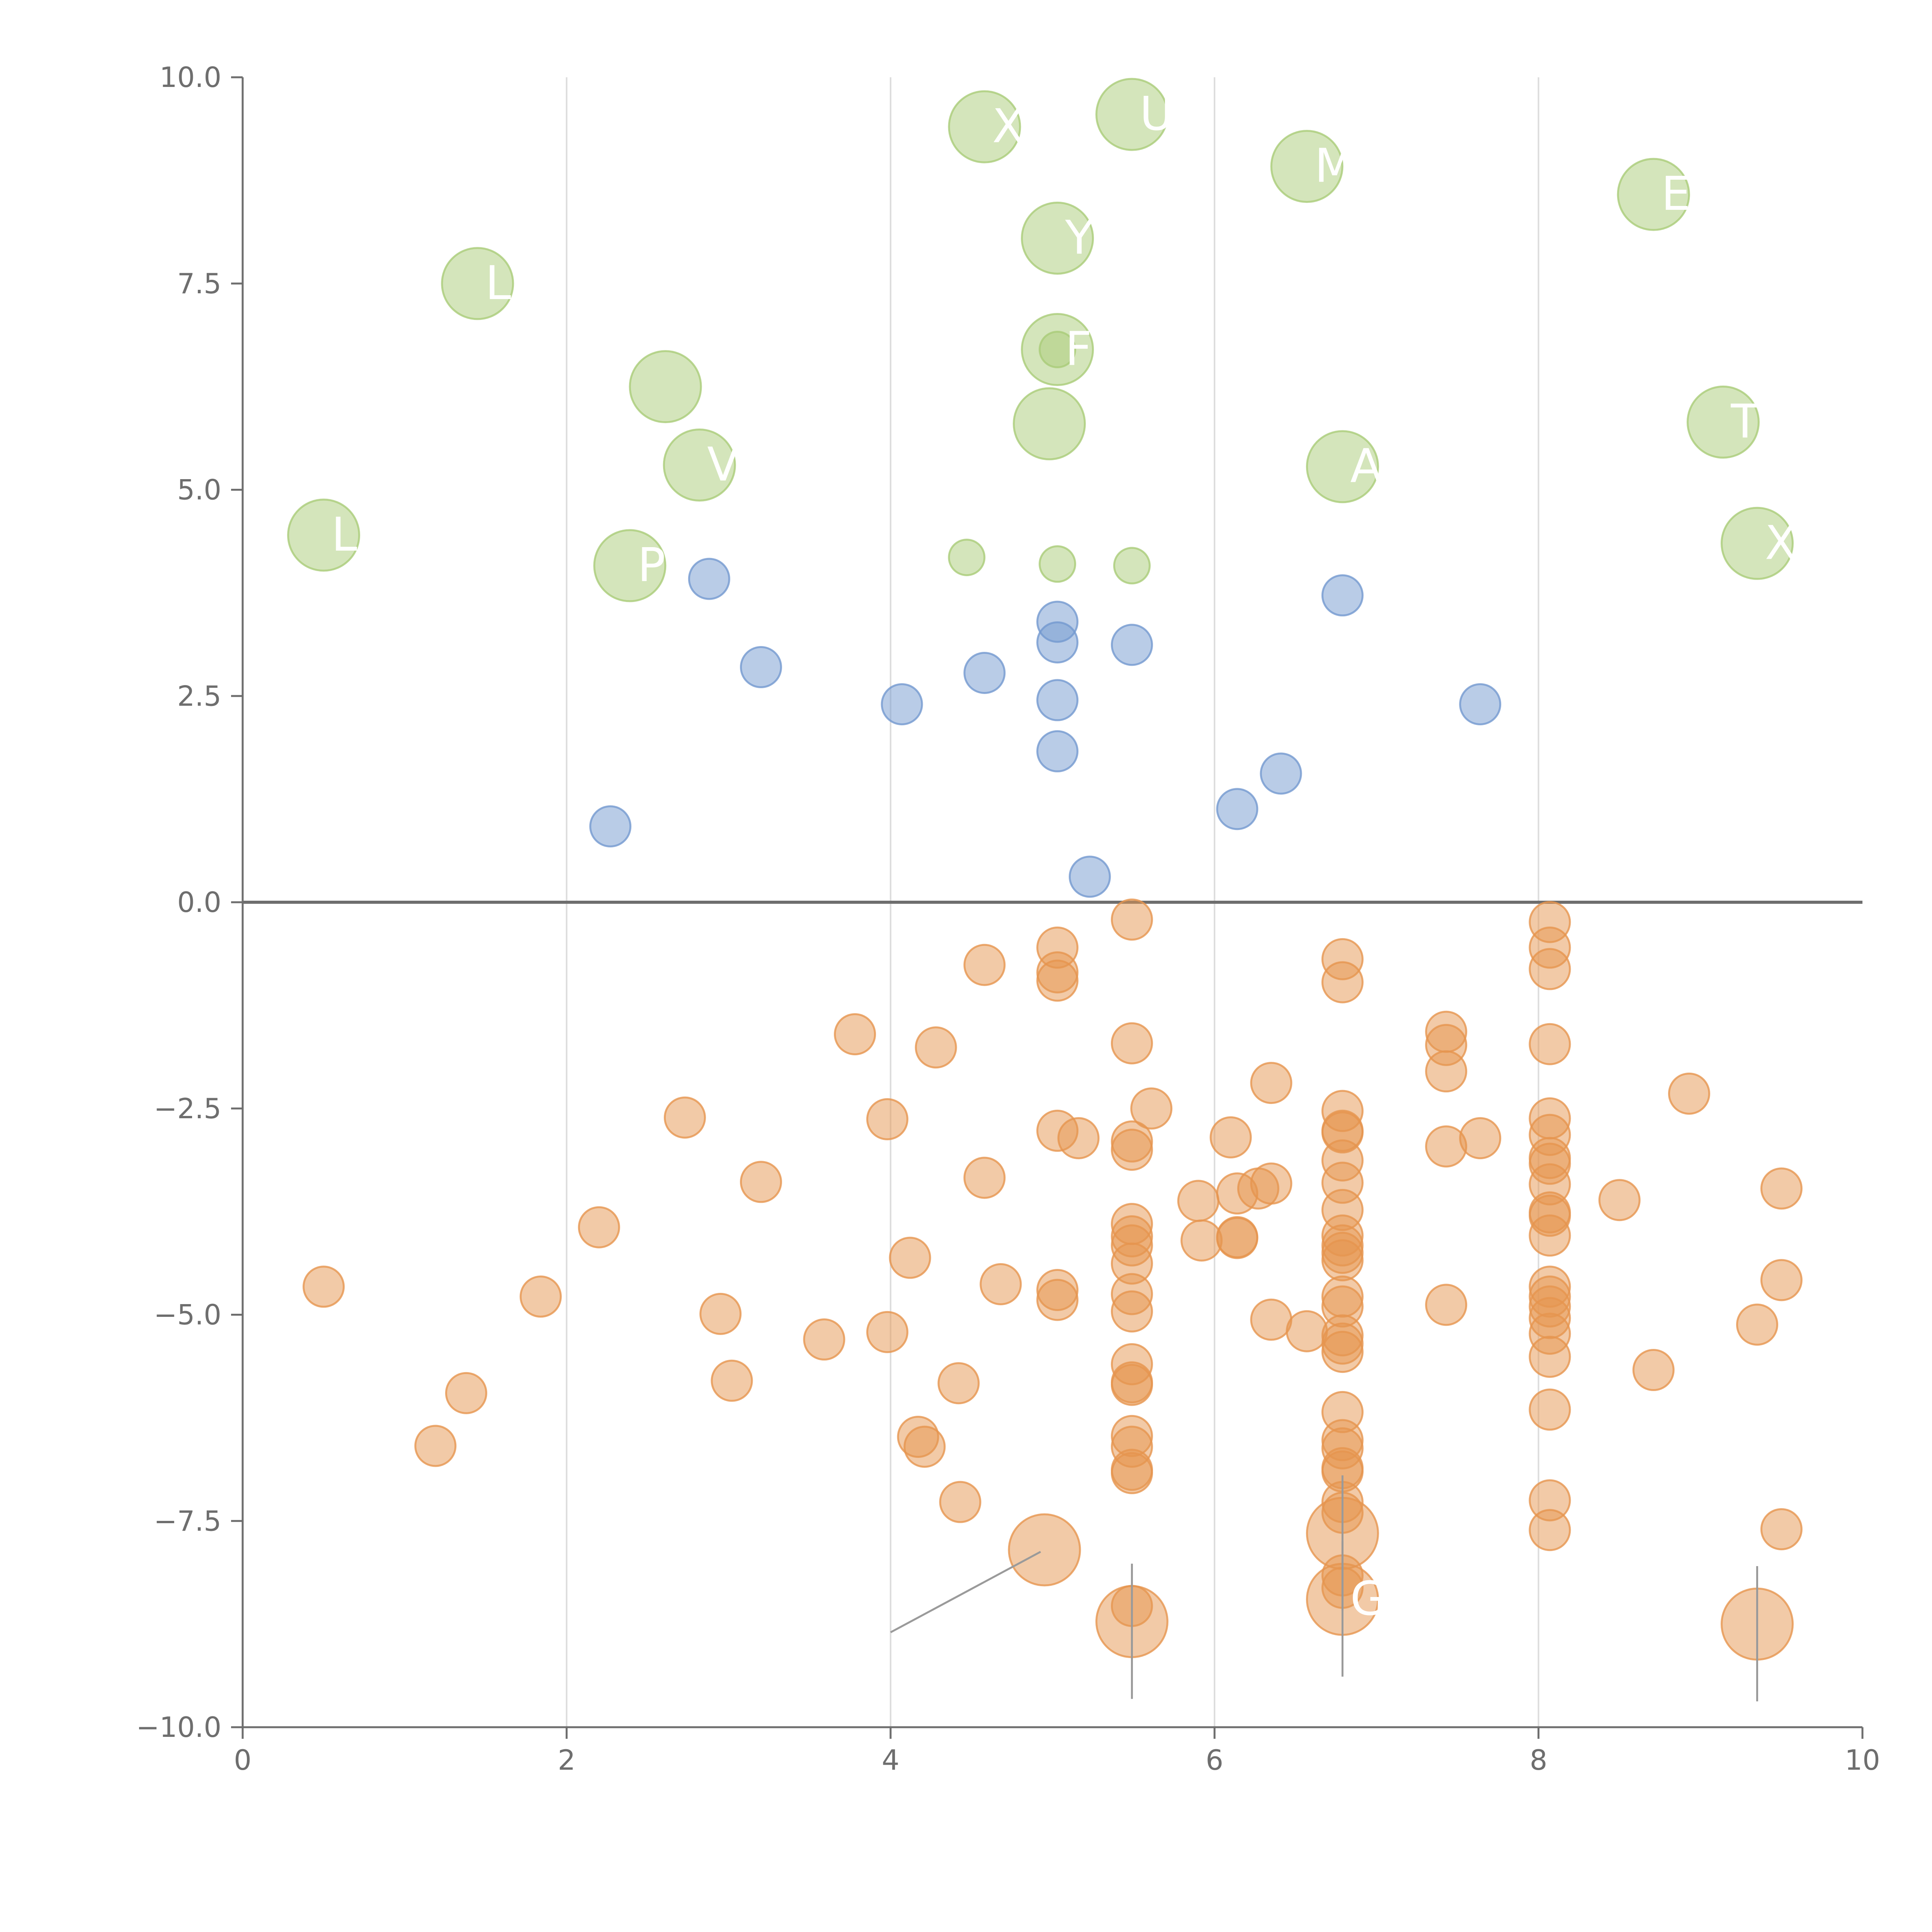 The height and width of the screenshot is (1932, 1932). What do you see at coordinates (1688, 194) in the screenshot?
I see `point-annotation: EL` at bounding box center [1688, 194].